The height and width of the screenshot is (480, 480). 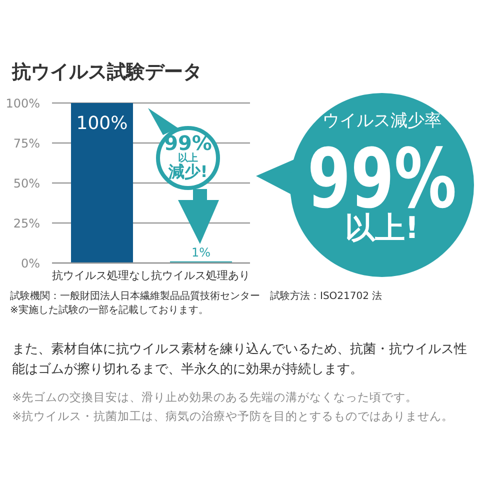 I want to click on x-tick-label: 抗ウイルス処理あり, so click(x=200, y=275).